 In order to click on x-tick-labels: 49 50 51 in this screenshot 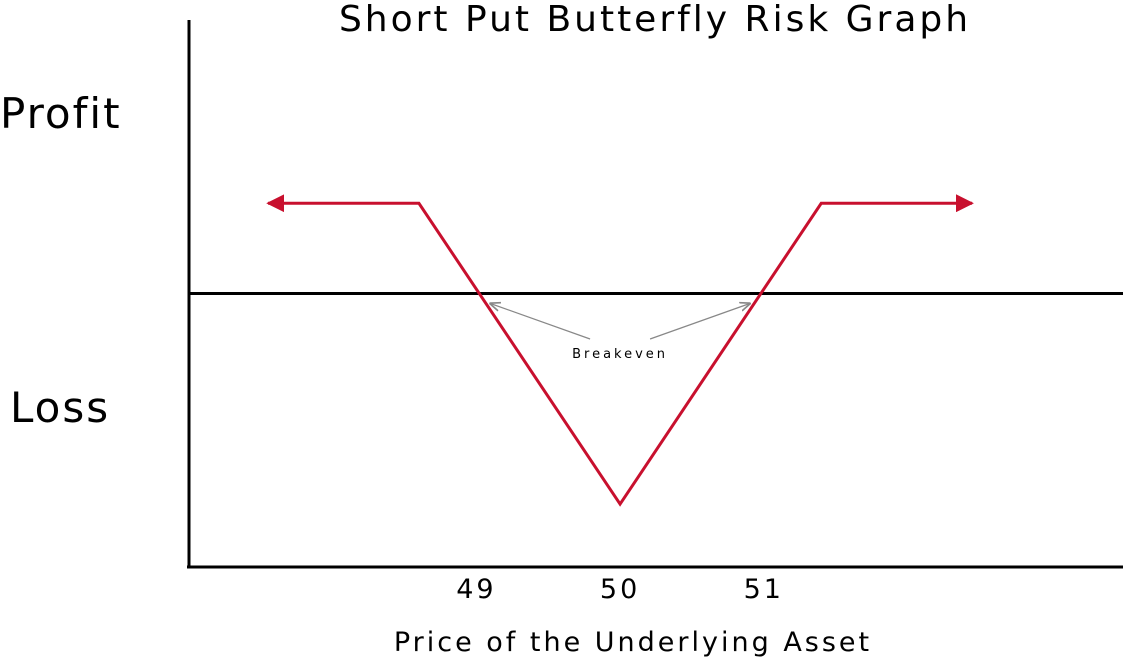, I will do `click(620, 589)`.